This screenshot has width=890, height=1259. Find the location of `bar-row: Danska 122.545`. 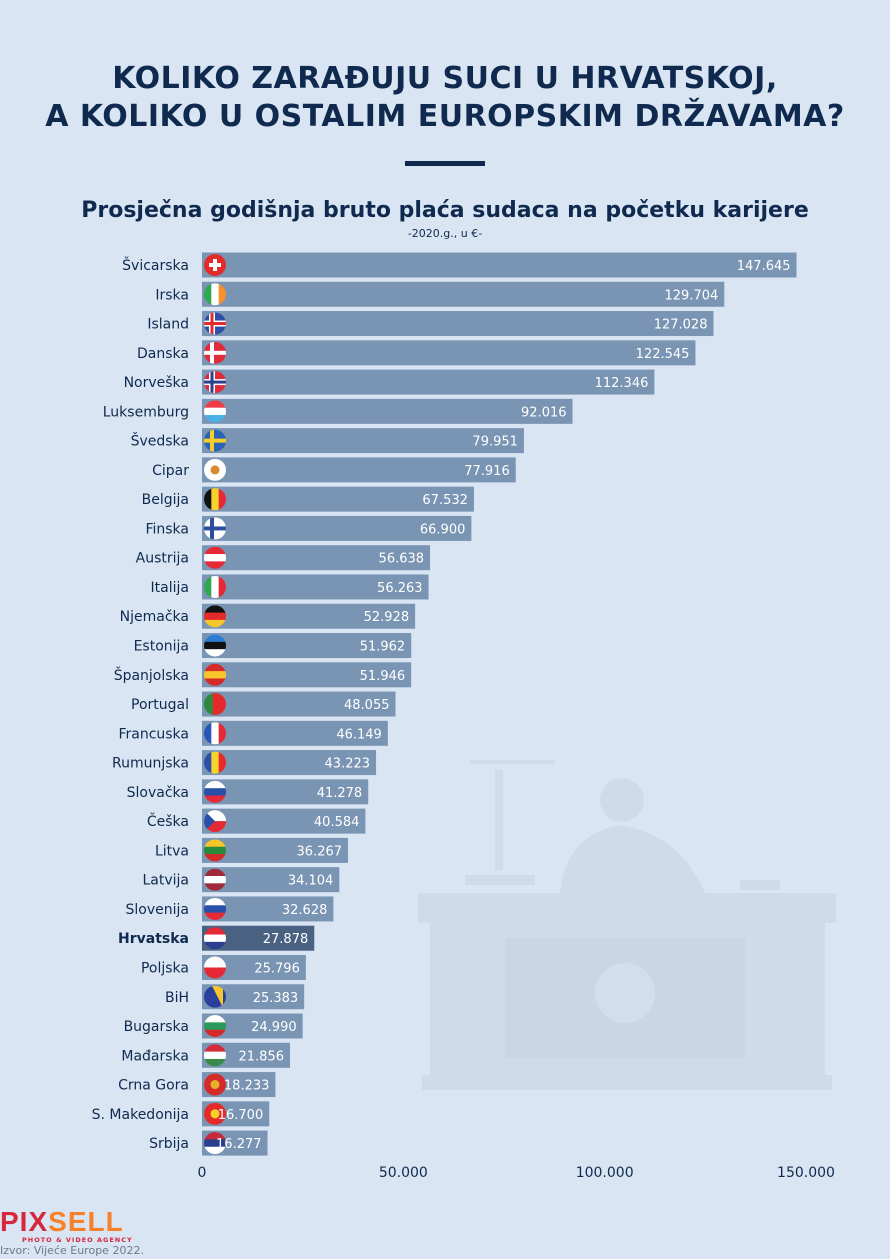

bar-row: Danska 122.545 is located at coordinates (416, 353).